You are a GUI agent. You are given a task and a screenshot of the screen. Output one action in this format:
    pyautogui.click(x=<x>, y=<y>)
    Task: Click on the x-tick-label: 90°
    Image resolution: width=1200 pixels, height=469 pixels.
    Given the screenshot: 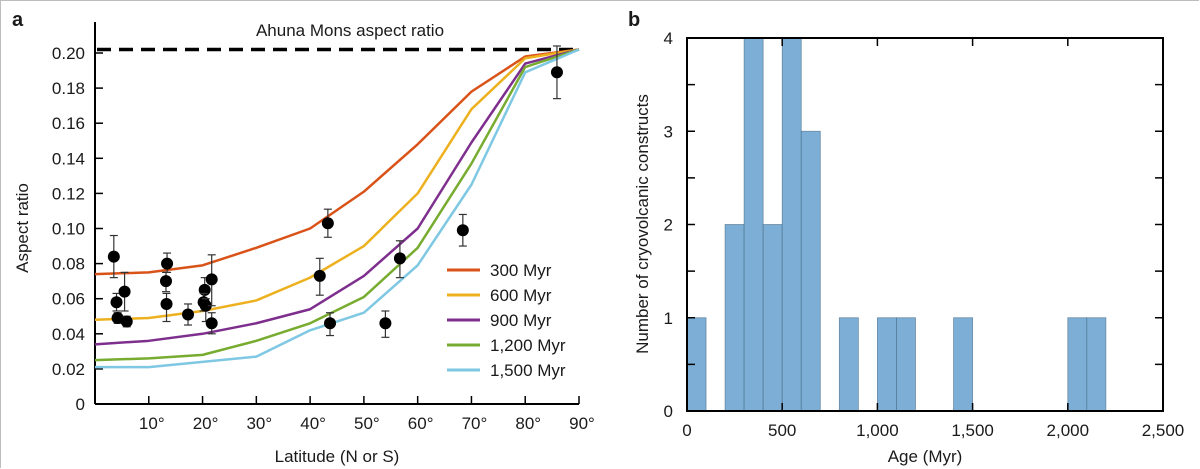 What is the action you would take?
    pyautogui.click(x=582, y=423)
    